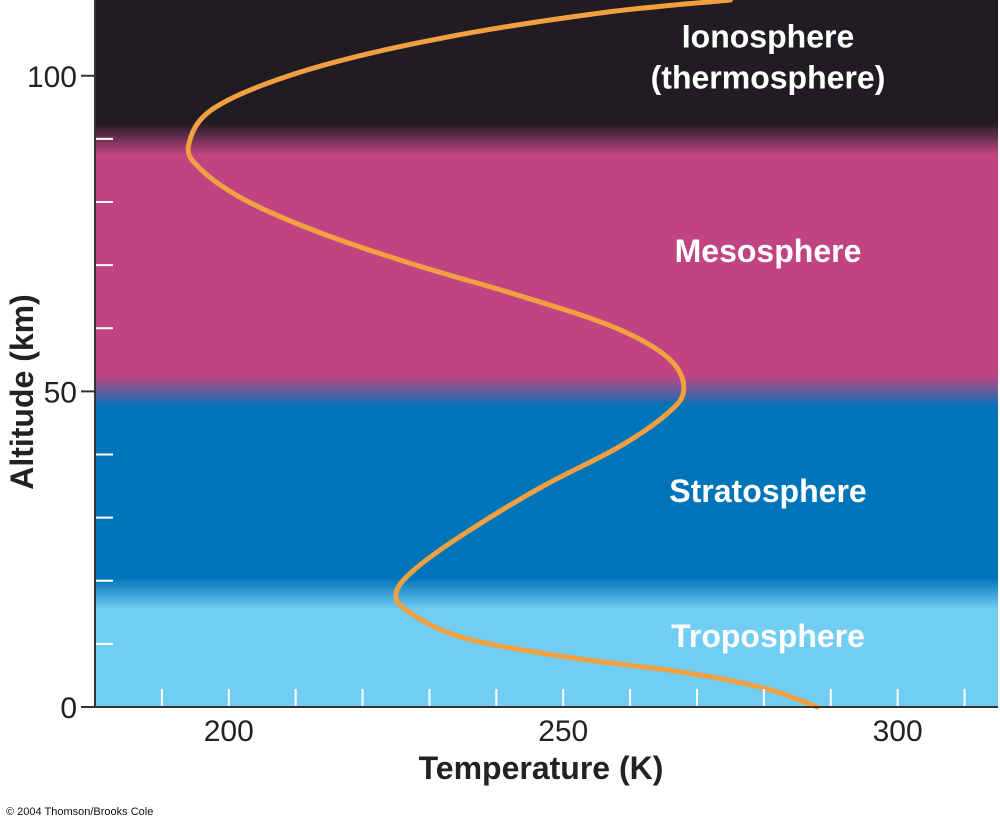 The height and width of the screenshot is (825, 1000). Describe the element at coordinates (104, 391) in the screenshot. I see `y-minor-ticks` at that location.